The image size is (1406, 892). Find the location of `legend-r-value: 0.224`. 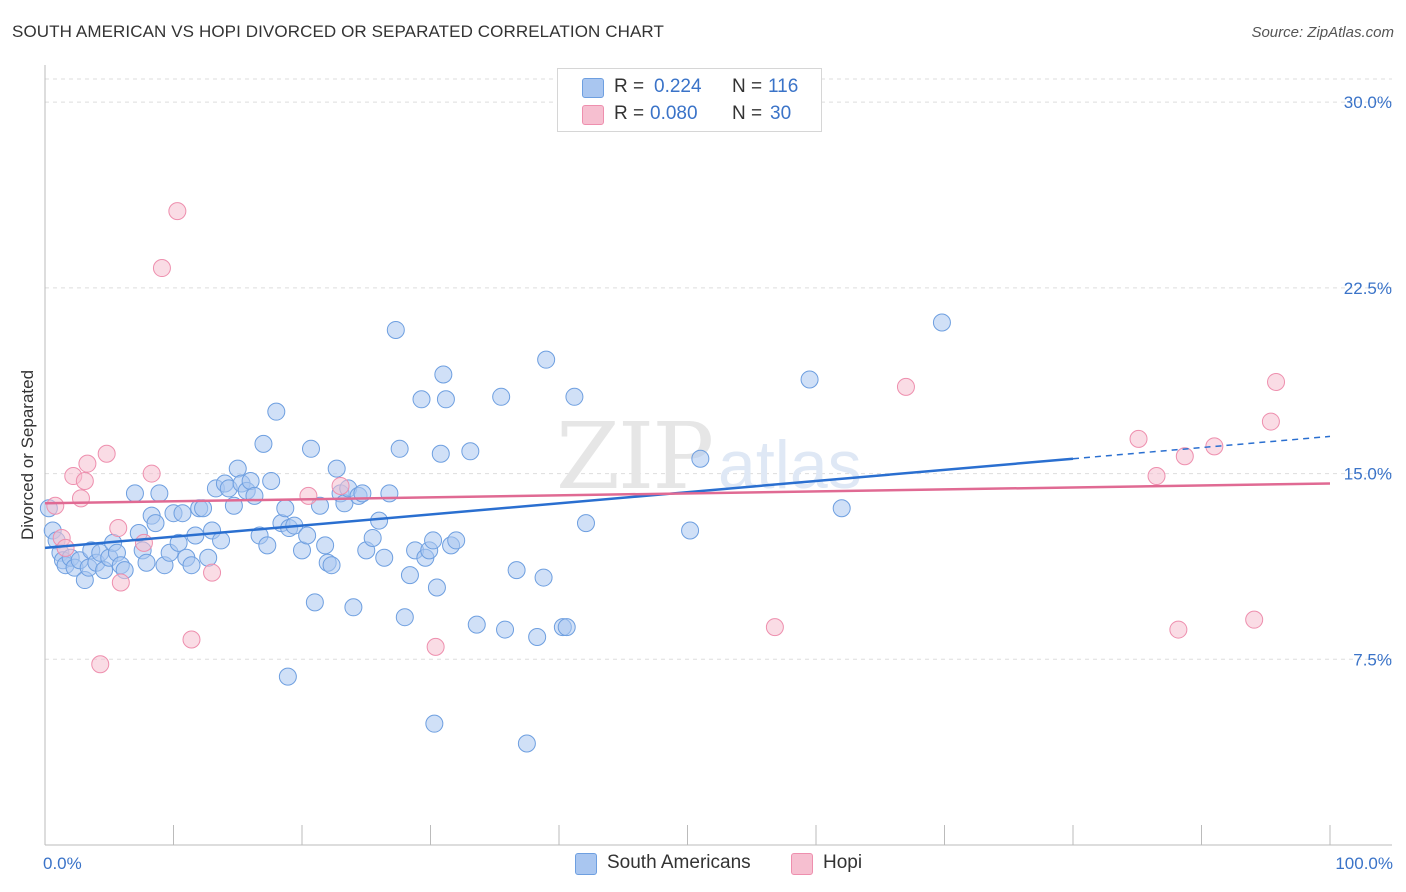

legend-r-value: 0.224 is located at coordinates (678, 86).